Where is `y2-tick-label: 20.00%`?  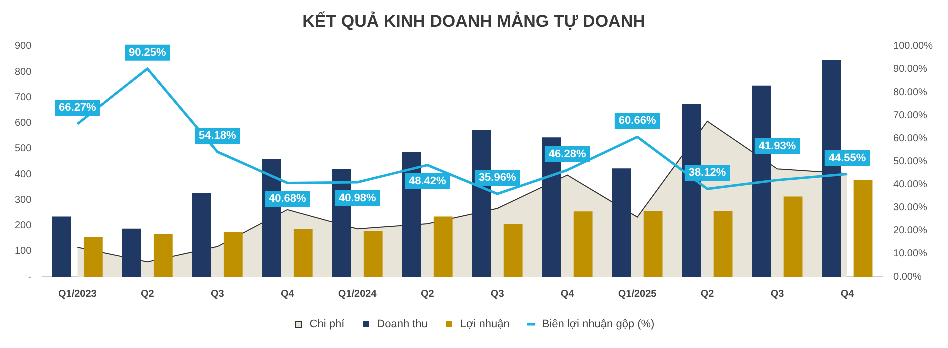 y2-tick-label: 20.00% is located at coordinates (911, 231).